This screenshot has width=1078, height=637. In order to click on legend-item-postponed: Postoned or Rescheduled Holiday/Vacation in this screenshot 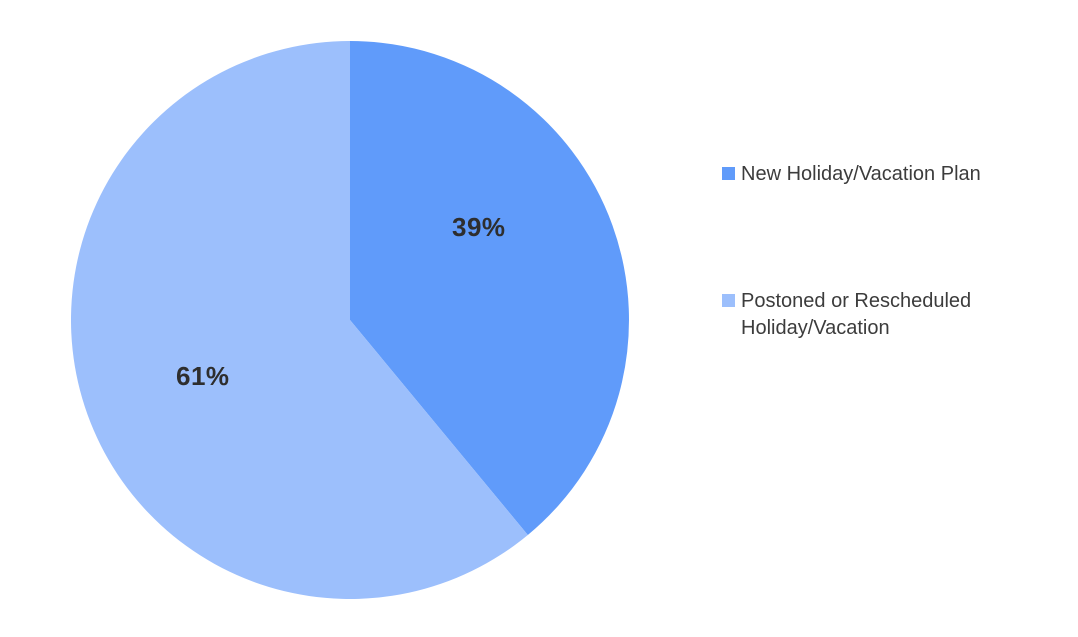, I will do `click(877, 315)`.